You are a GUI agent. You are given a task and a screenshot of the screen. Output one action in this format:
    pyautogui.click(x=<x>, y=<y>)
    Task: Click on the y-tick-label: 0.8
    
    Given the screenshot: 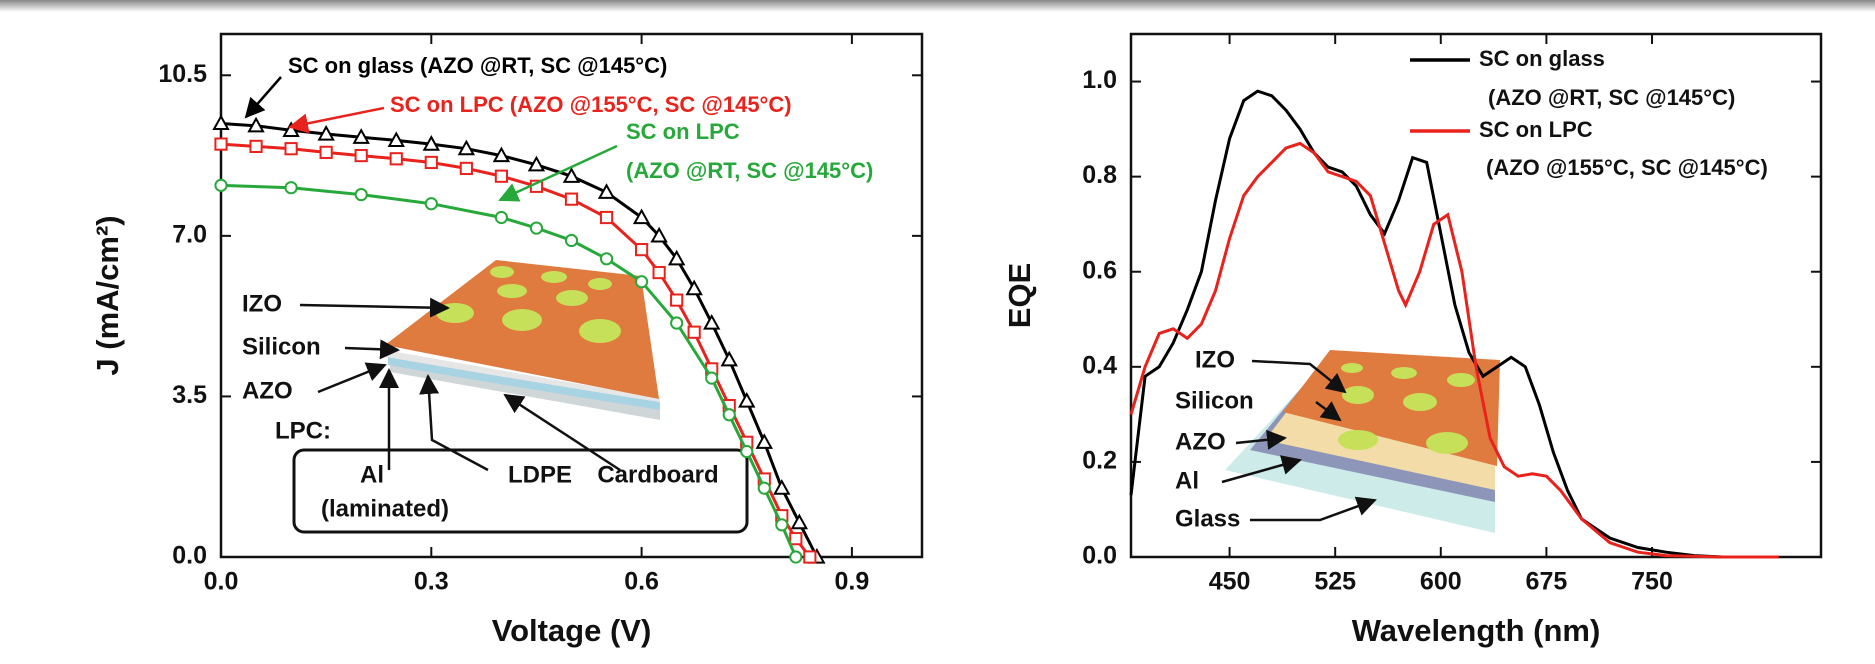 What is the action you would take?
    pyautogui.click(x=1099, y=175)
    